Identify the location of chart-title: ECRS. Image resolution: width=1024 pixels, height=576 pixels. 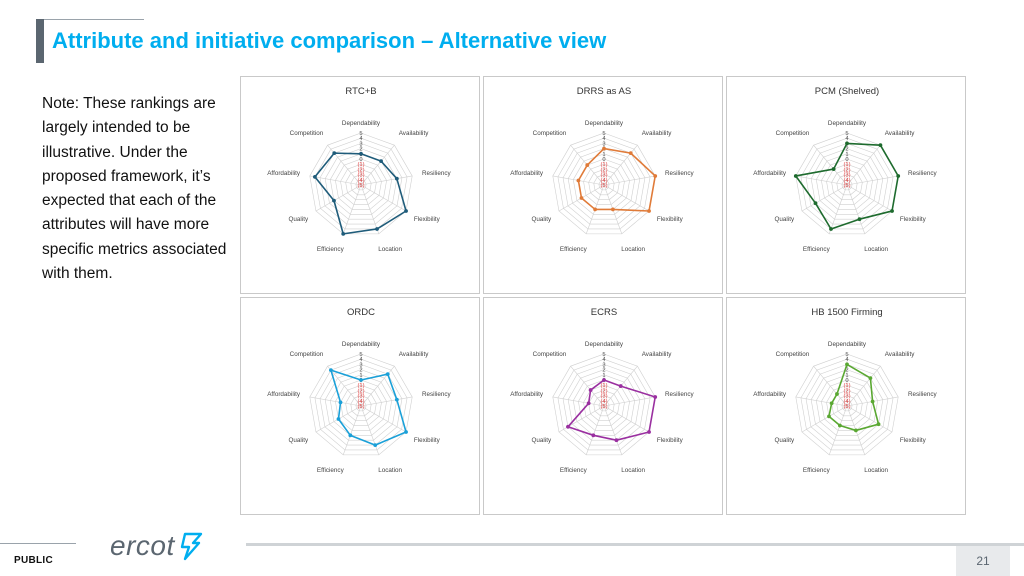
(604, 312).